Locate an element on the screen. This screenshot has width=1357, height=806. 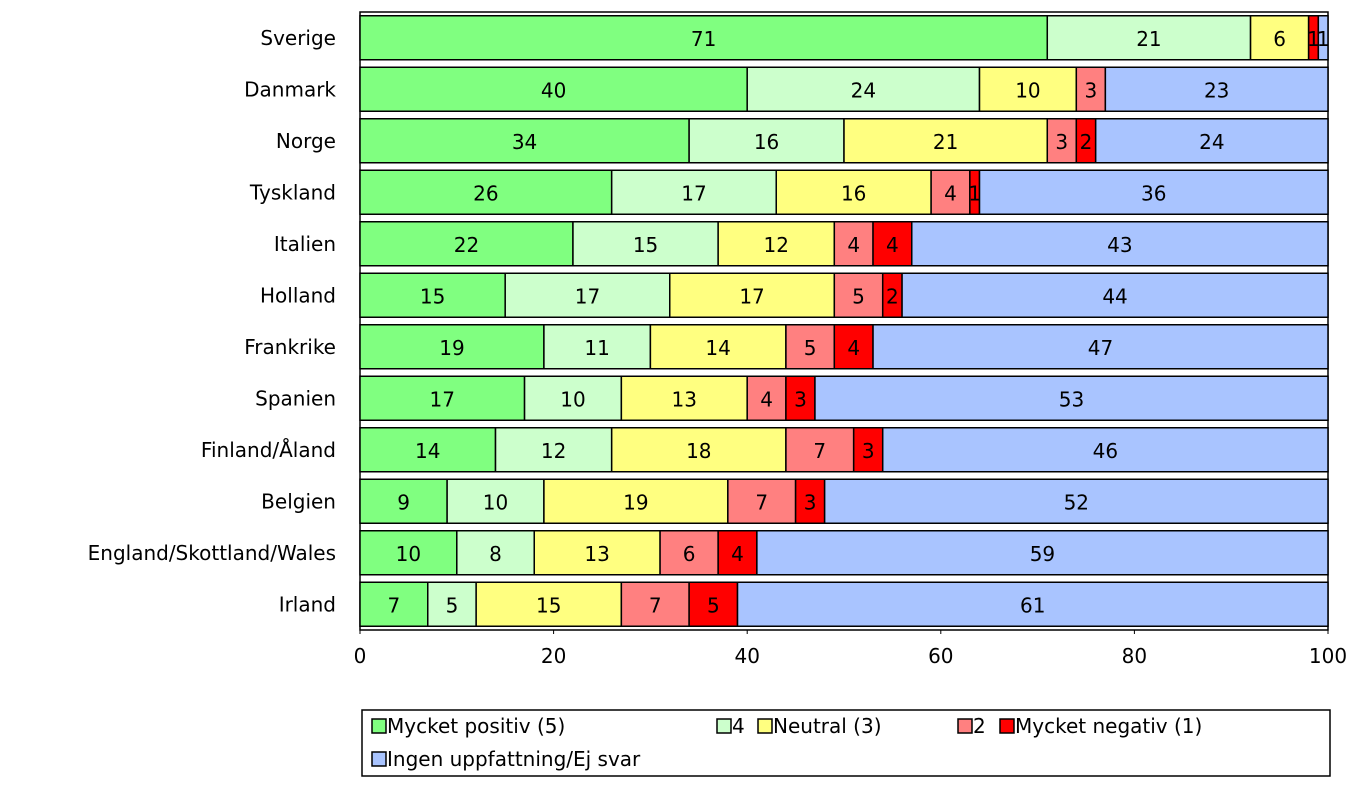
data-label: 40 is located at coordinates (553, 90).